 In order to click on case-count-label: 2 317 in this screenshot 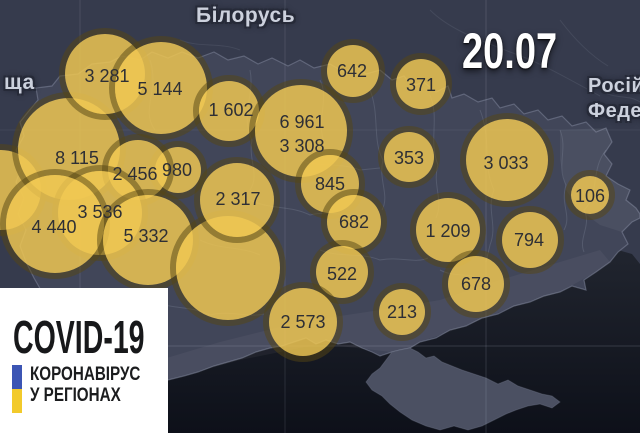, I will do `click(237, 199)`.